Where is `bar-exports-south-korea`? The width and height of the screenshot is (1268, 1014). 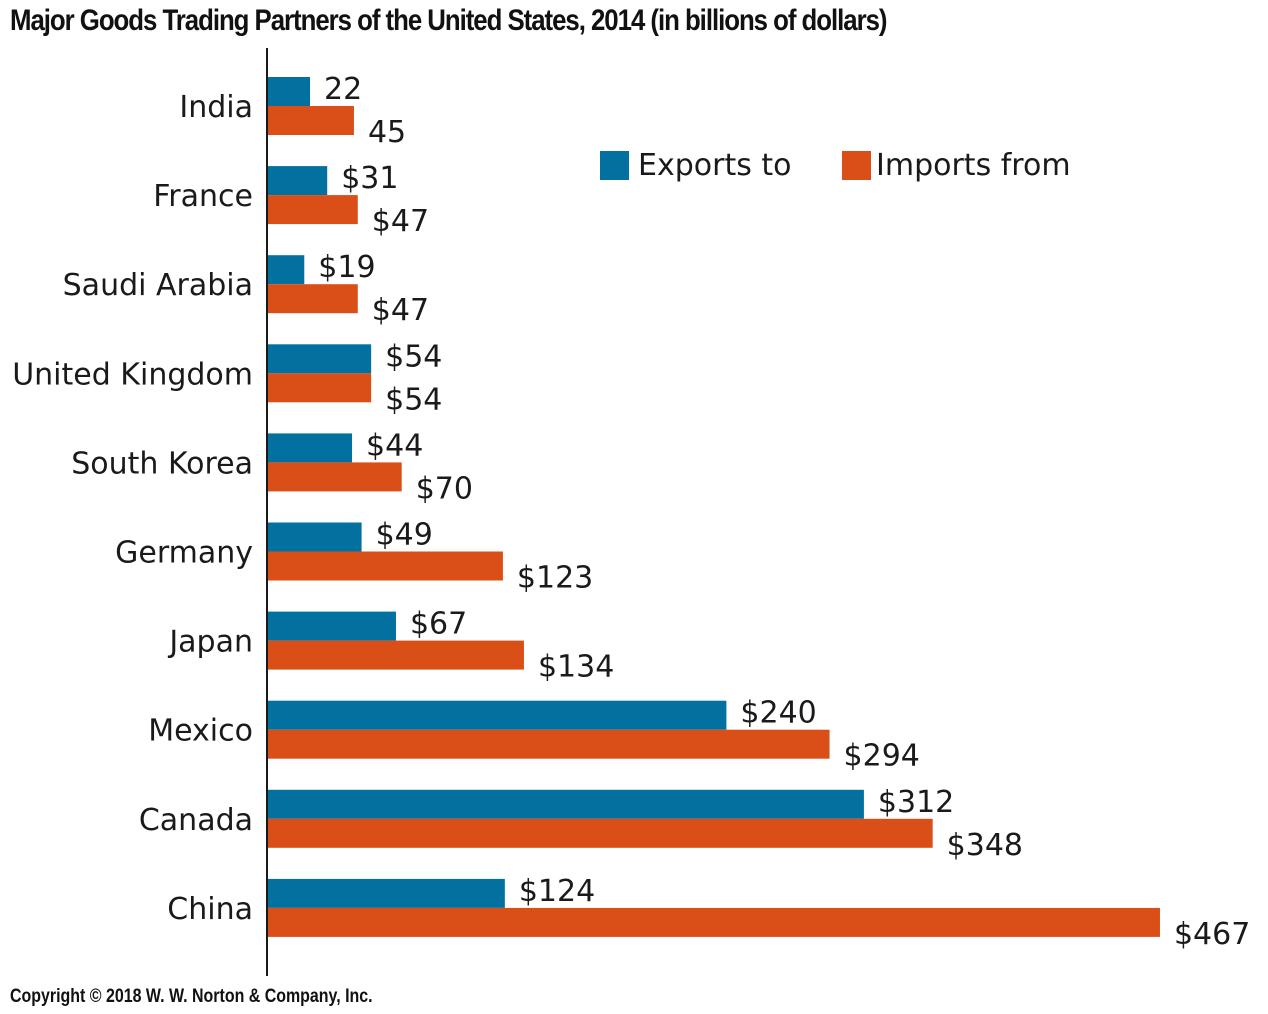 bar-exports-south-korea is located at coordinates (310, 448).